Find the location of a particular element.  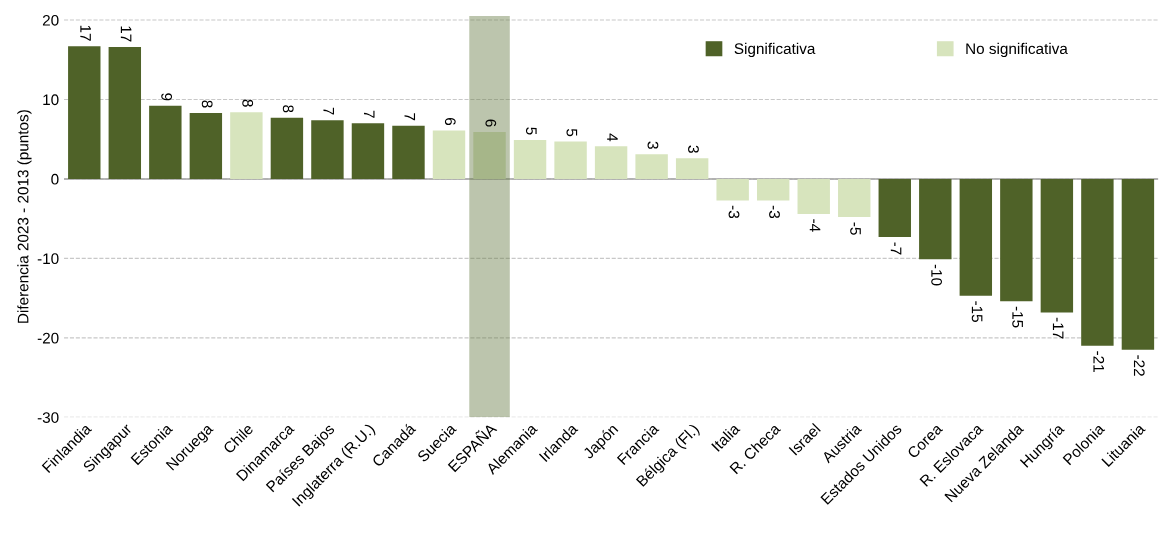

data-label: -7 is located at coordinates (896, 248).